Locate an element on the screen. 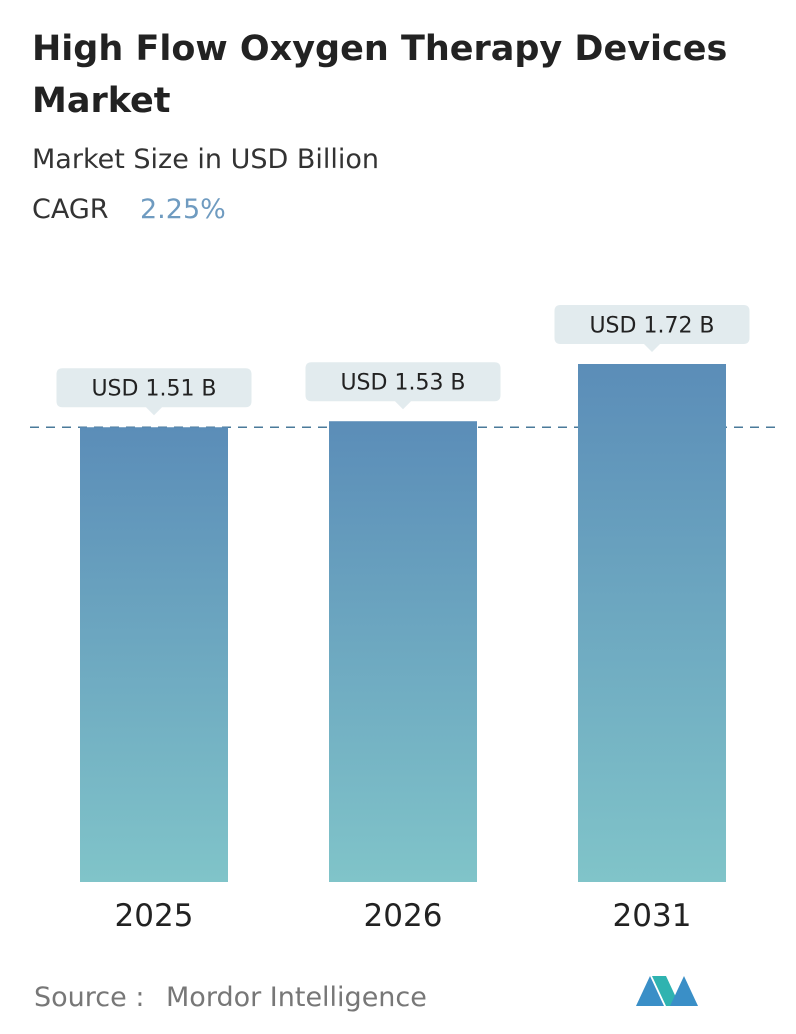 This screenshot has height=1034, width=796. chart-title: High Flow Oxygen Therapy Devices is located at coordinates (379, 49).